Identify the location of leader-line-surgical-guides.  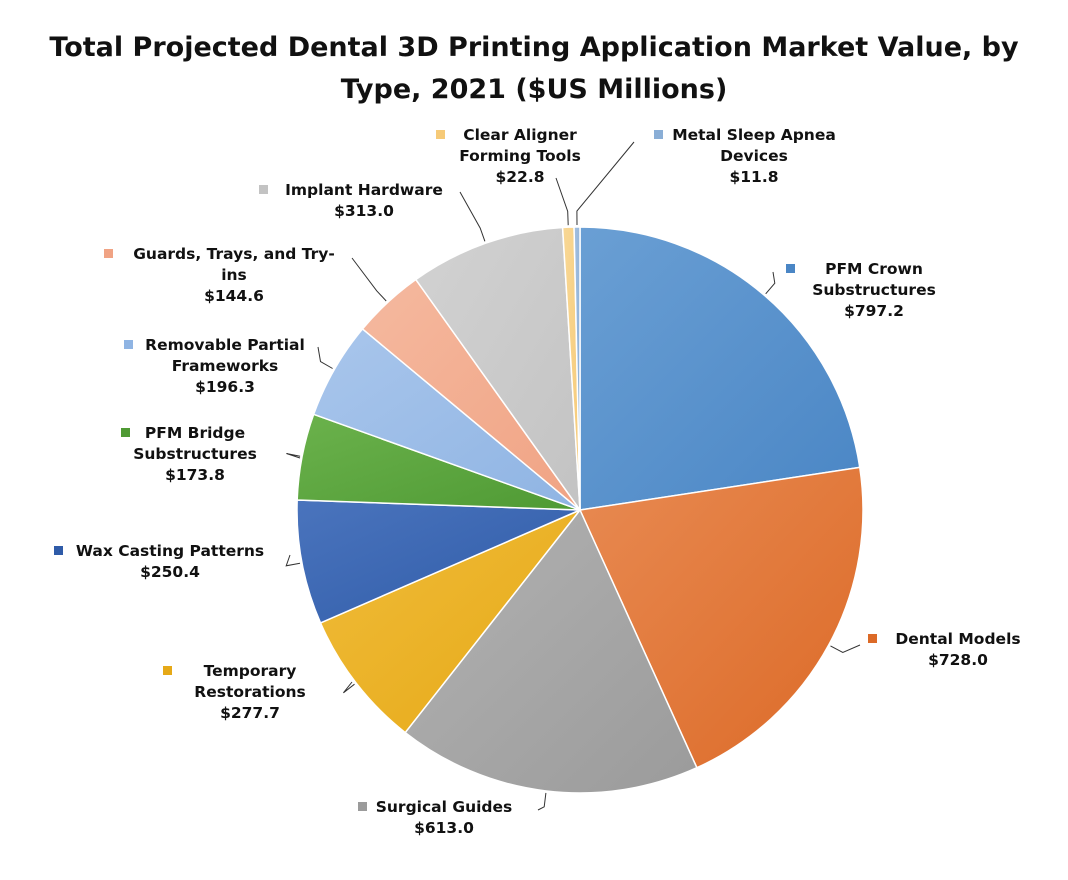
(542, 801).